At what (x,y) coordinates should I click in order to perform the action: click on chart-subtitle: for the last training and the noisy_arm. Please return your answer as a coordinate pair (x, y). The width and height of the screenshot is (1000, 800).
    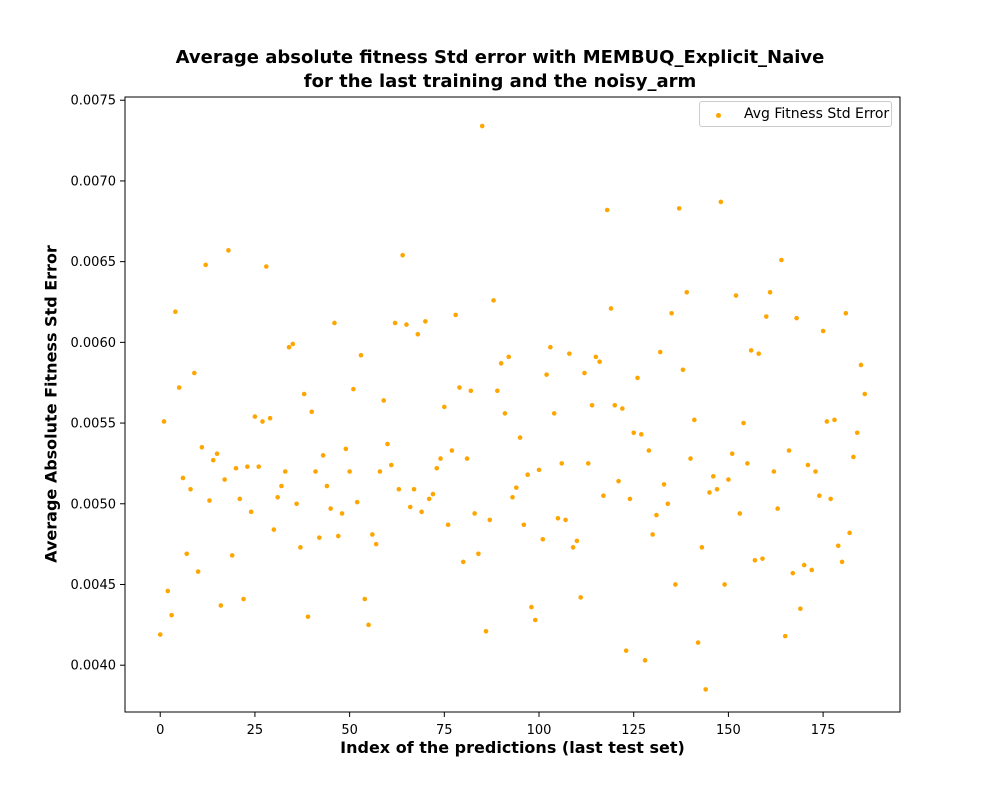
    Looking at the image, I should click on (500, 81).